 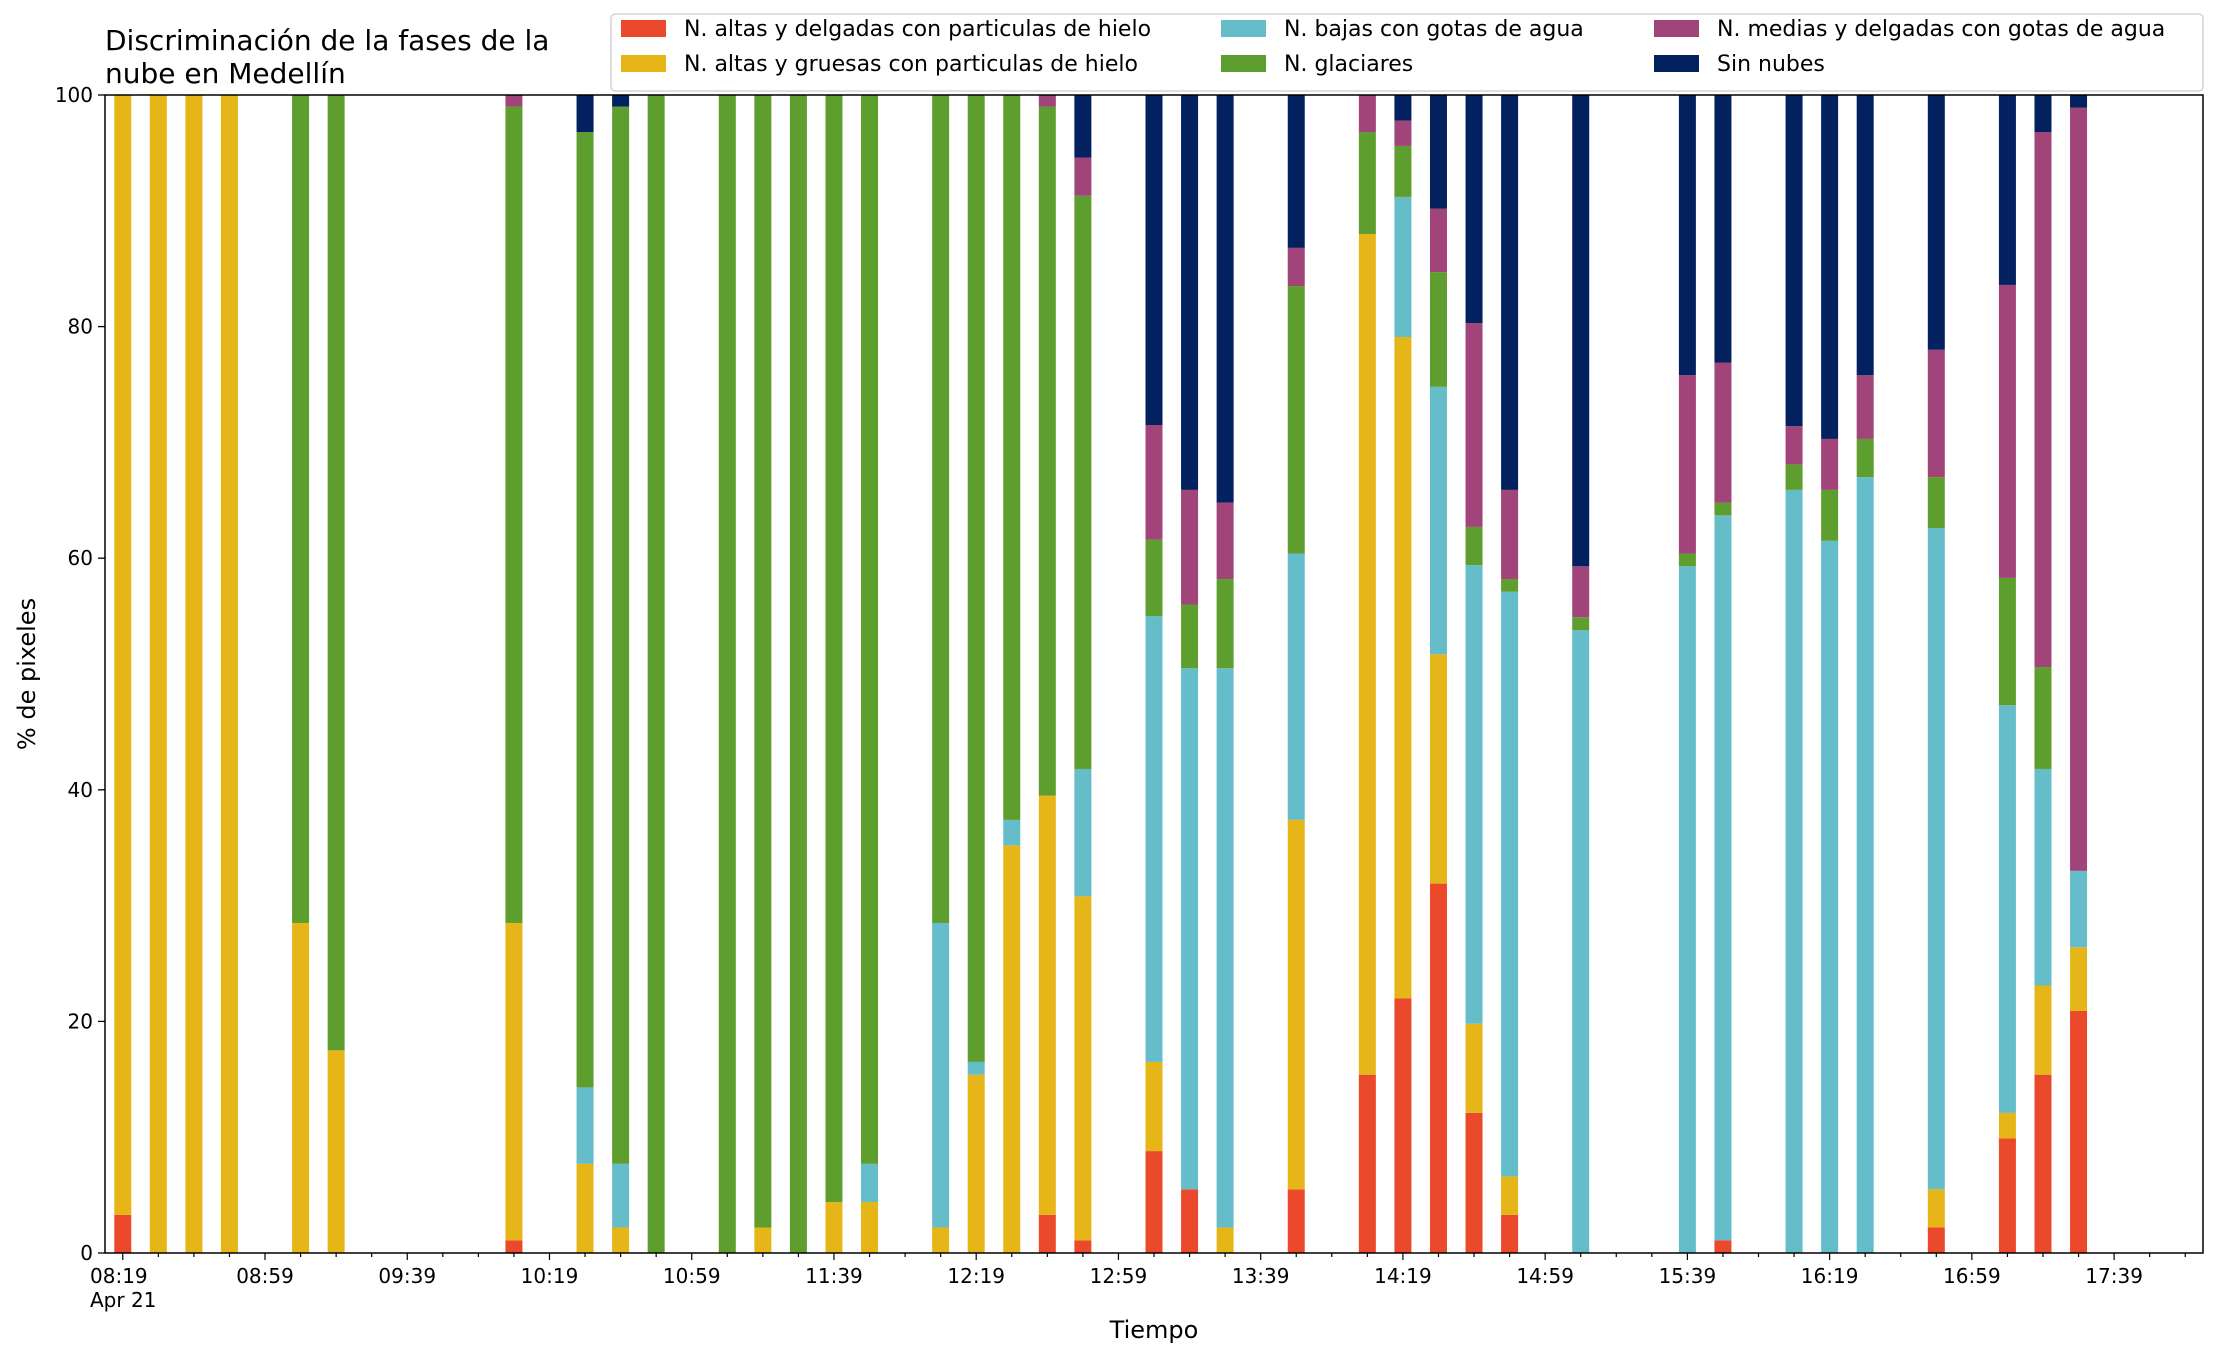 I want to click on y-tick-label: 20, so click(x=80, y=1021).